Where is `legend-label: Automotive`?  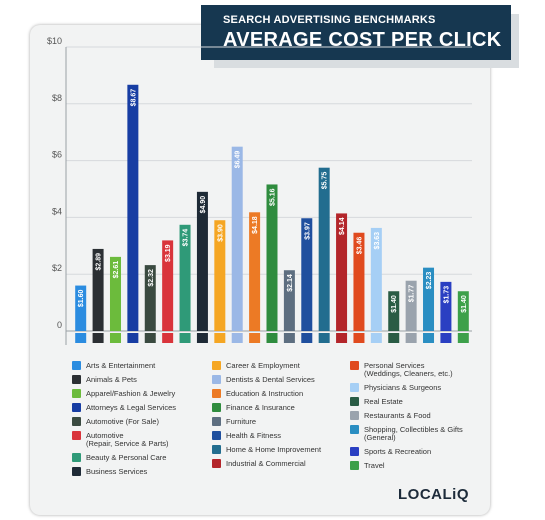
legend-label: Automotive is located at coordinates (105, 435).